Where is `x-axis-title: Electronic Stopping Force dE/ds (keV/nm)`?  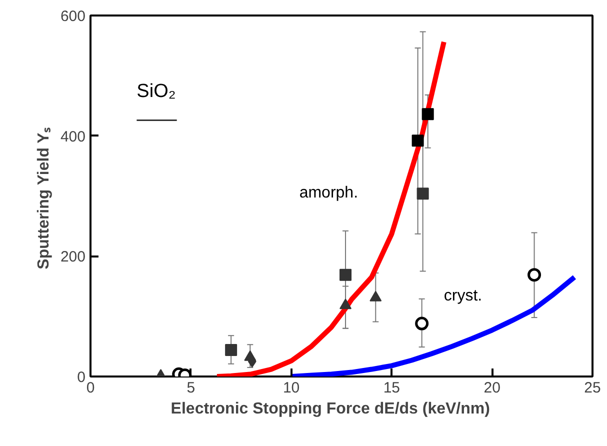 x-axis-title: Electronic Stopping Force dE/ds (keV/nm) is located at coordinates (330, 409).